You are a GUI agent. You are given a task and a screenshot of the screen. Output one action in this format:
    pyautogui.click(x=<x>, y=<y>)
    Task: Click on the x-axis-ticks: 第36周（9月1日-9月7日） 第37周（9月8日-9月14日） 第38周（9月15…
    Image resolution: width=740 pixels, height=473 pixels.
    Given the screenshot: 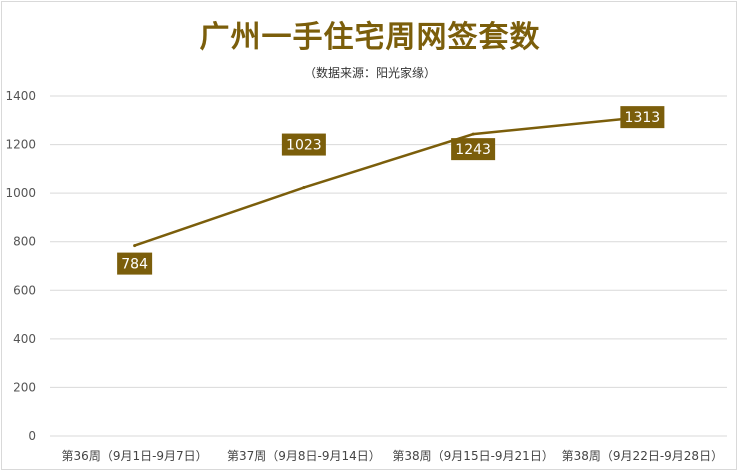 What is the action you would take?
    pyautogui.click(x=393, y=456)
    